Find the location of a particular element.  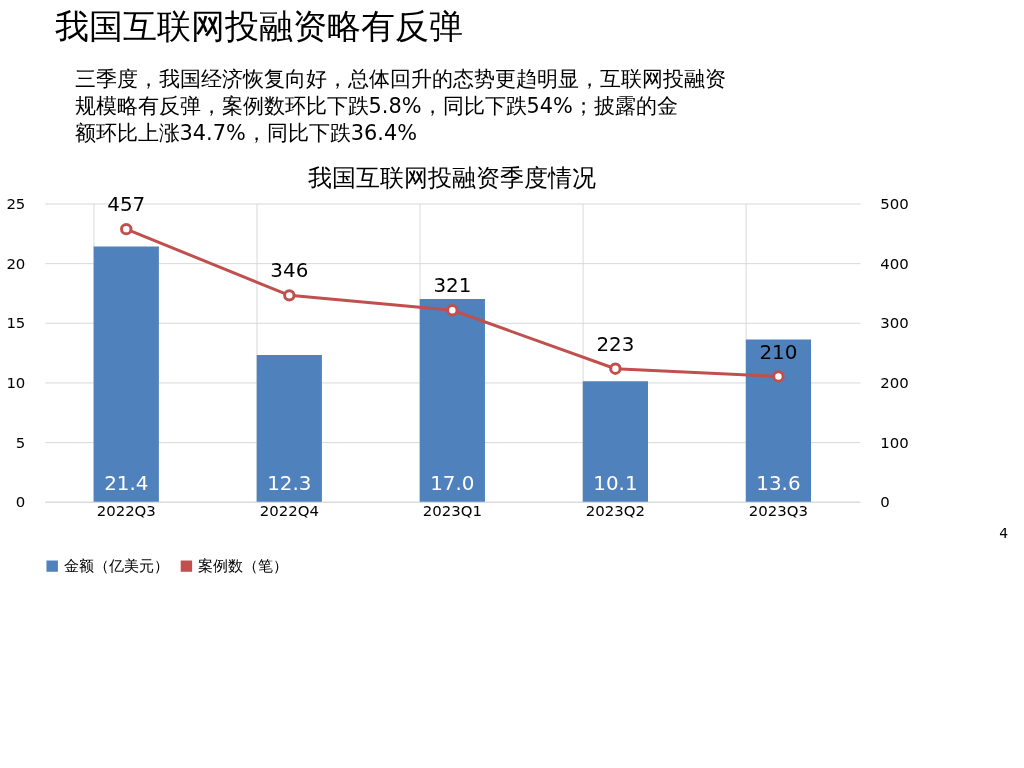

data-label: 12.3 is located at coordinates (289, 483).